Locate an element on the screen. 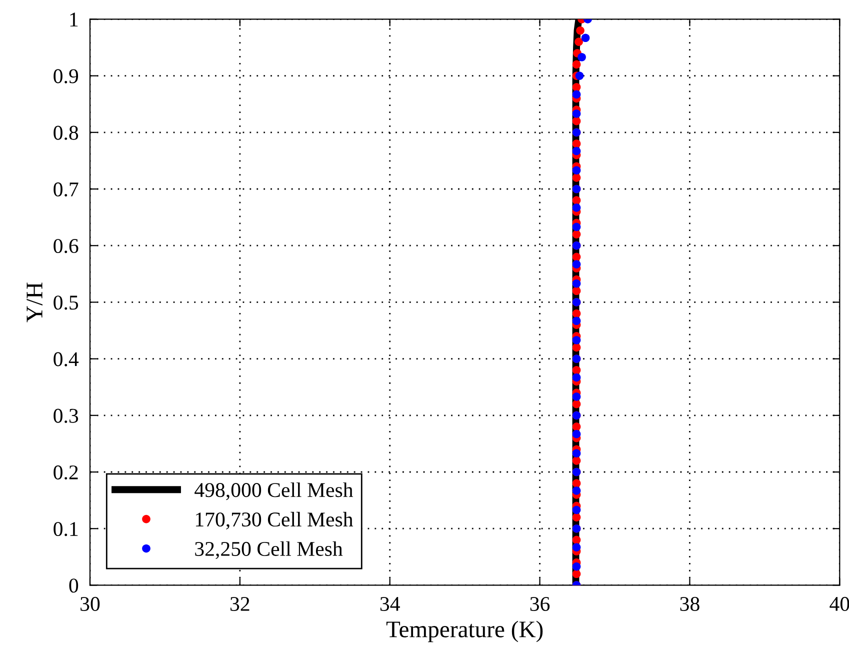 The image size is (849, 662). x-tick-label: 30 is located at coordinates (90, 603).